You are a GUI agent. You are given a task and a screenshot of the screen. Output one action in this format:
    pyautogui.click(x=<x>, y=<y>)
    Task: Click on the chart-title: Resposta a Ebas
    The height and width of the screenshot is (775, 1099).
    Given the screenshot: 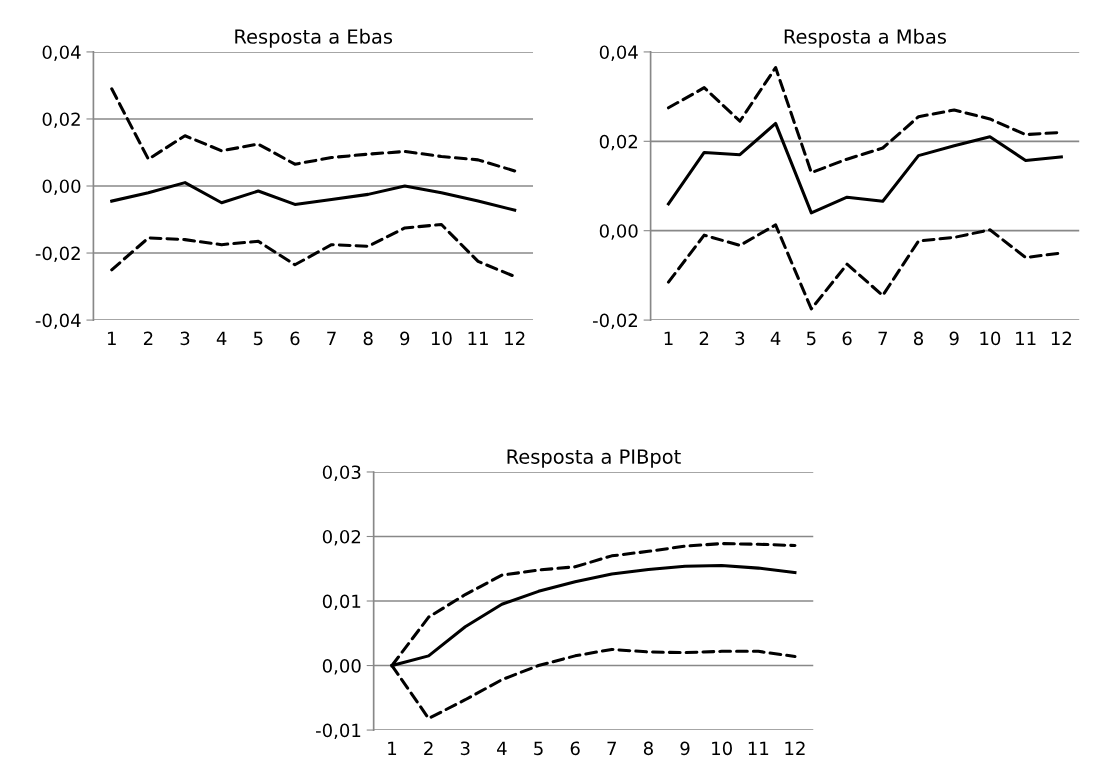 What is the action you would take?
    pyautogui.click(x=314, y=38)
    